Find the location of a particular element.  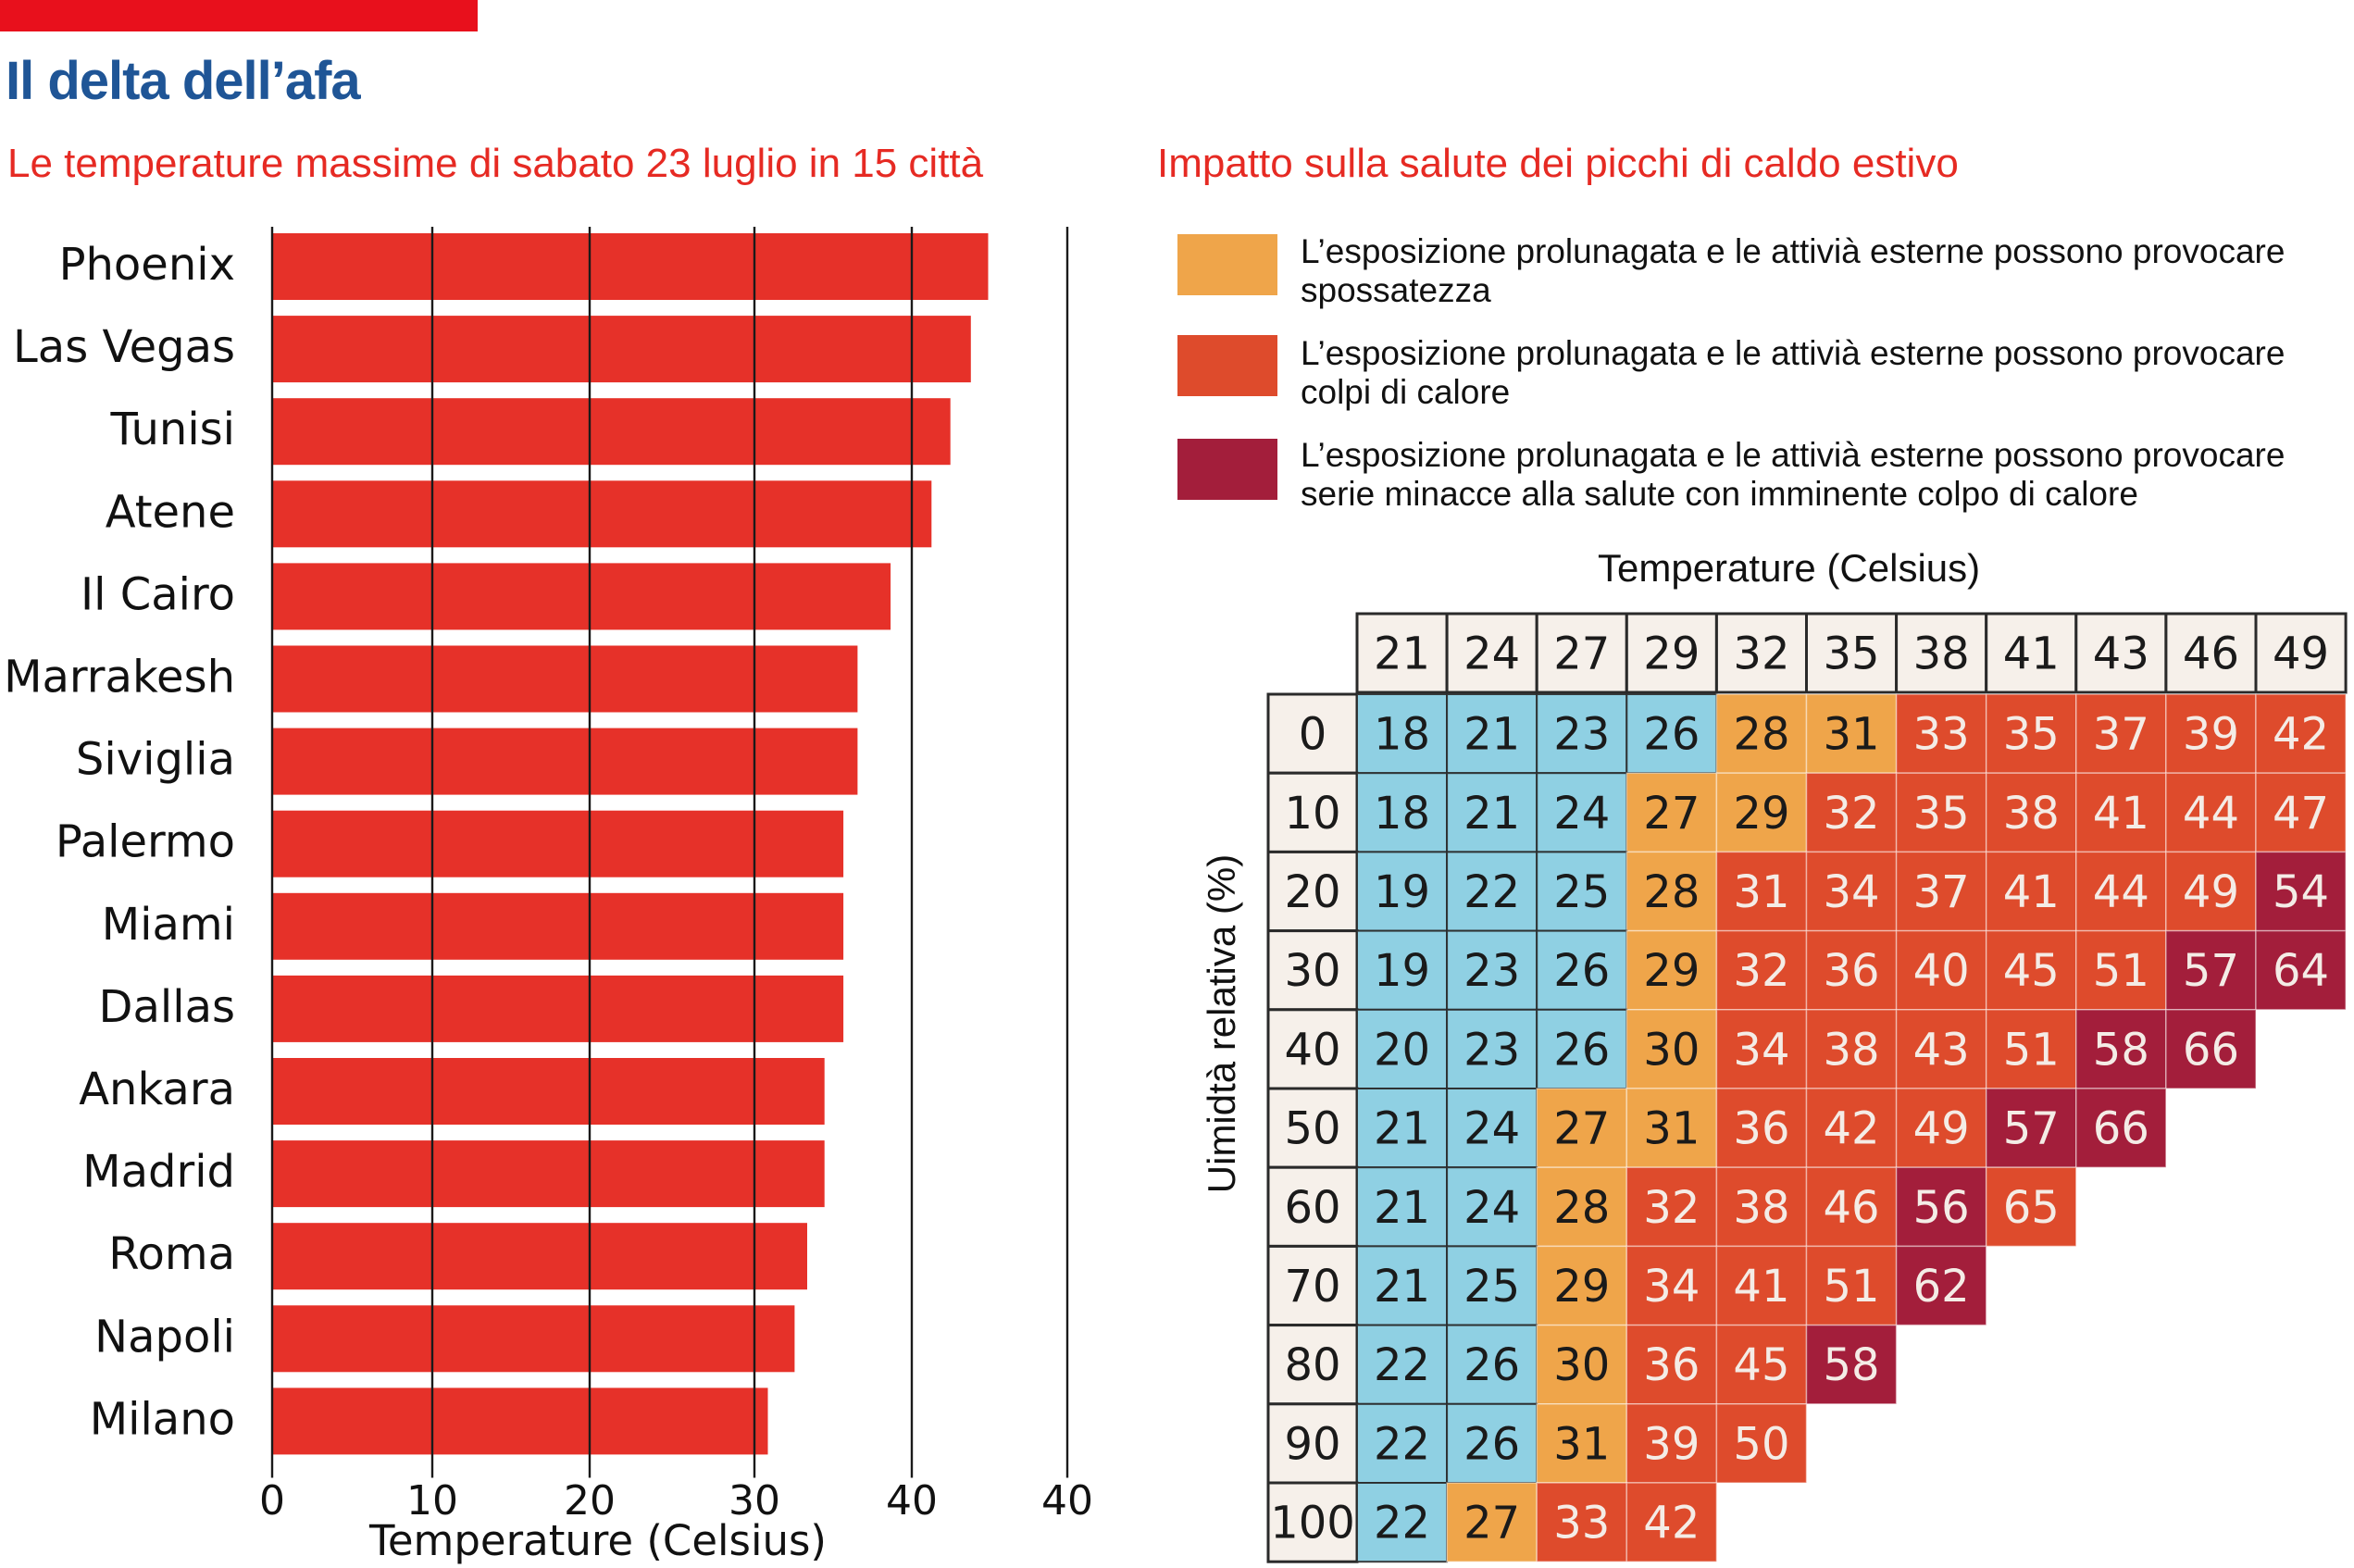

row-header-label: 40 is located at coordinates (1312, 1050).